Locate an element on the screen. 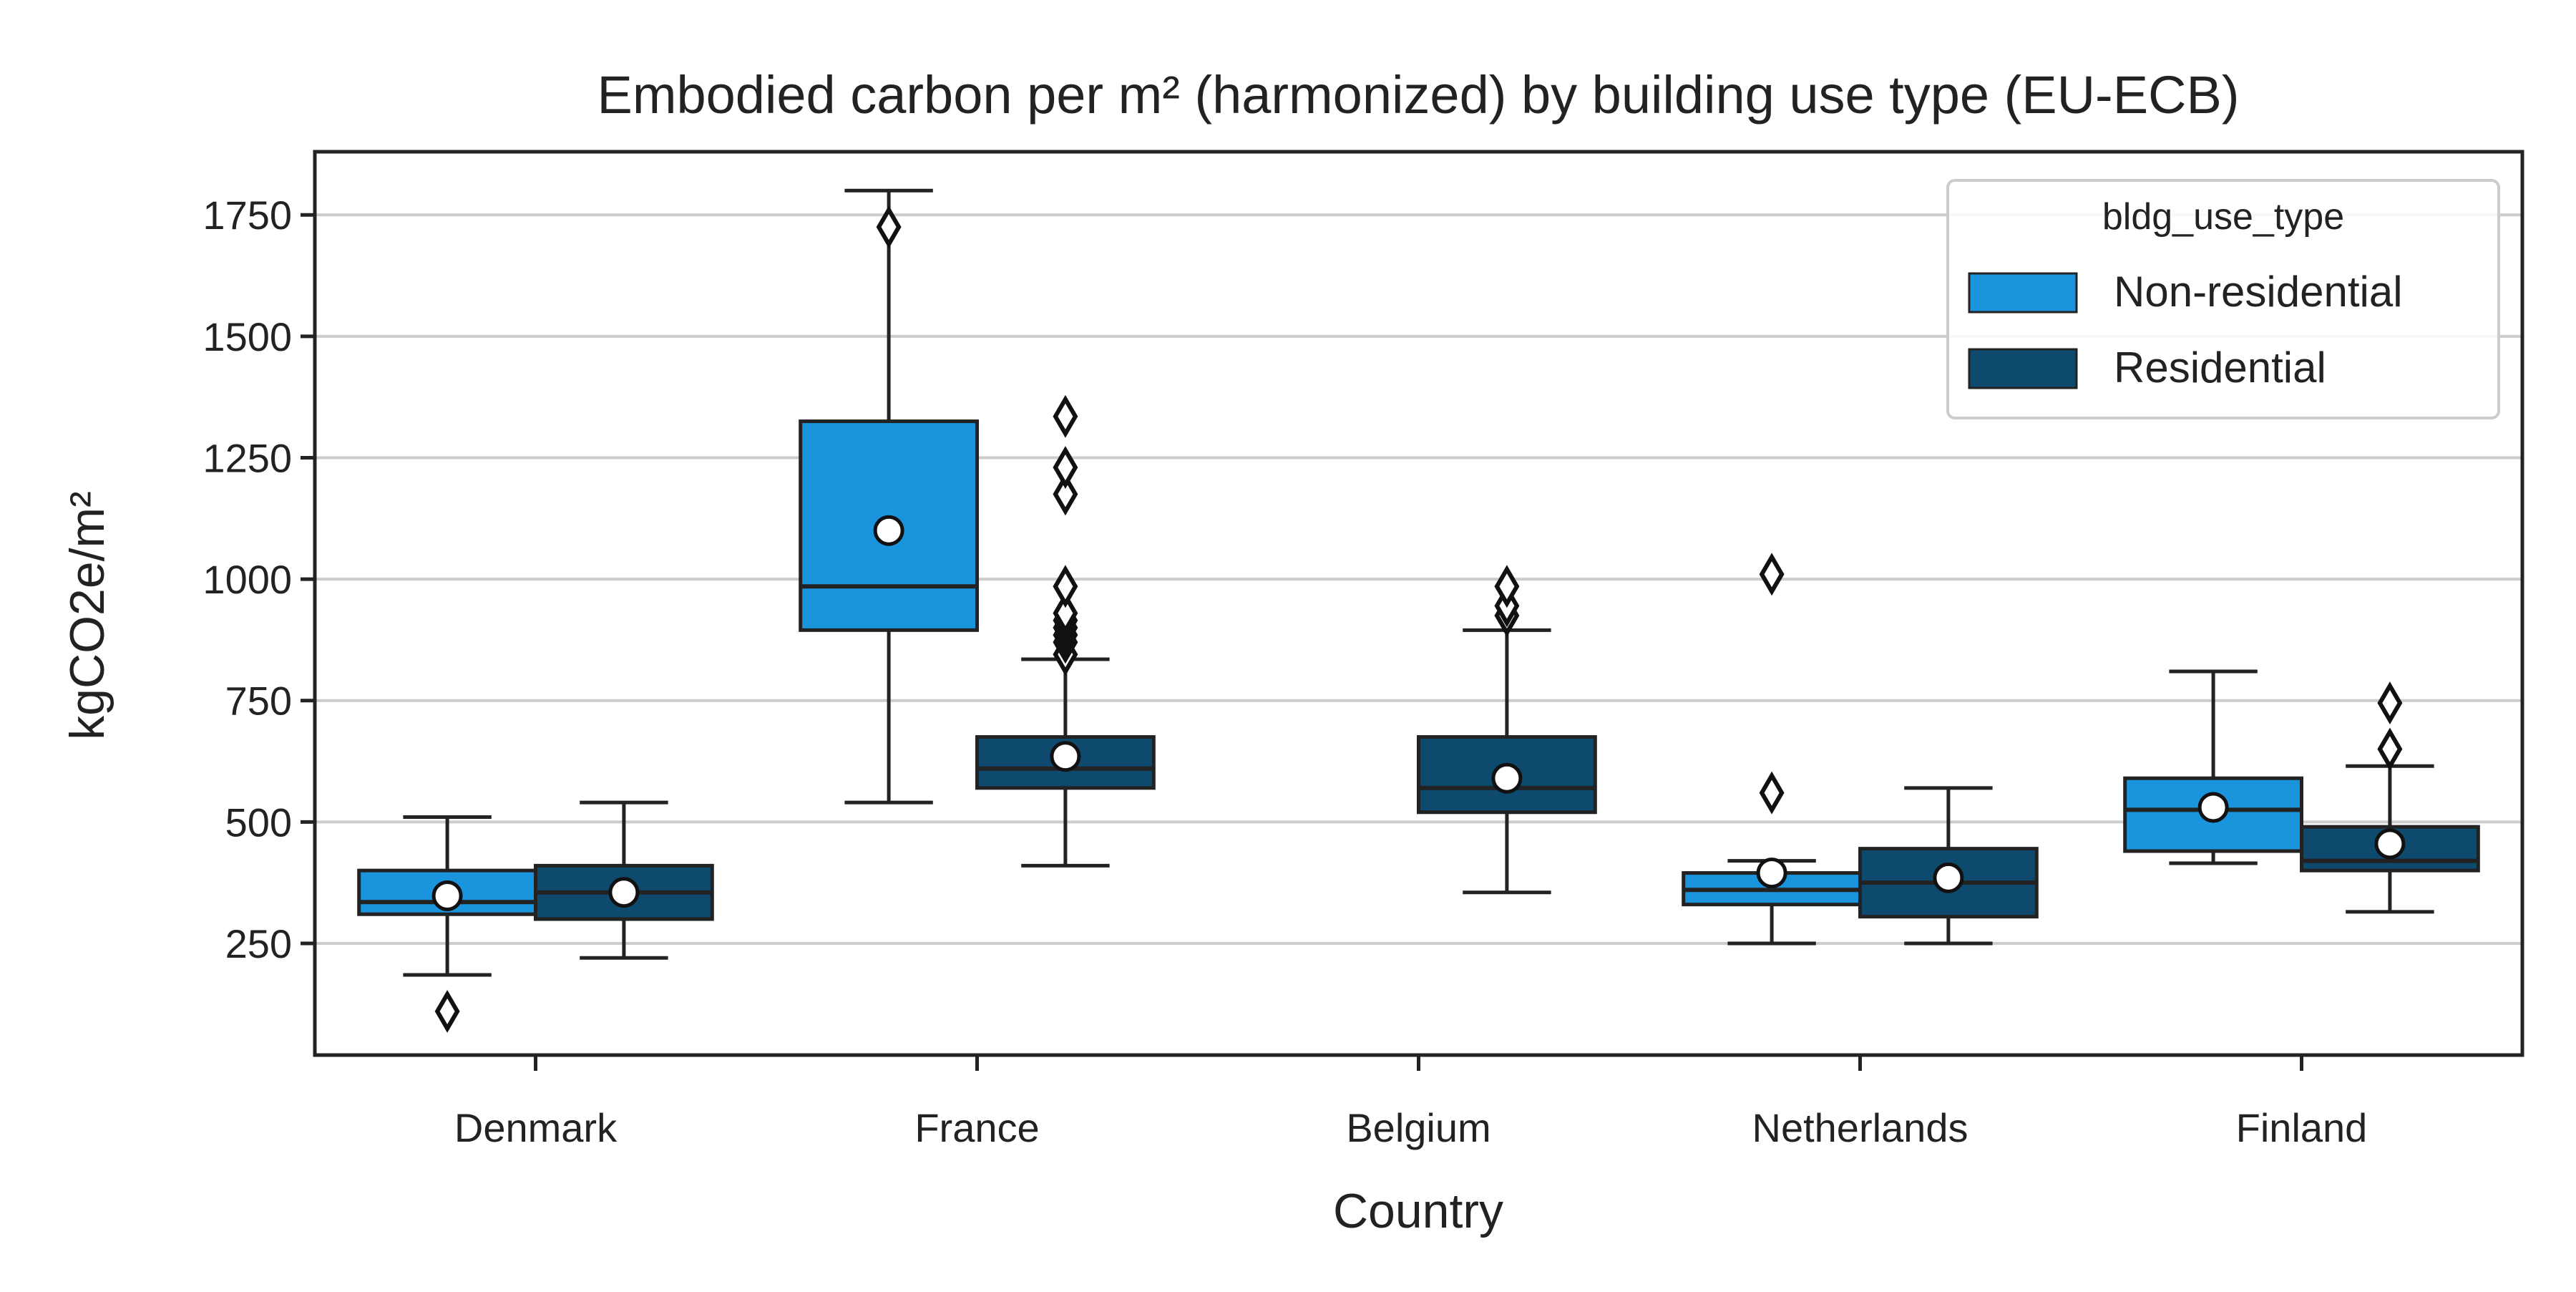  legend-label: Residential is located at coordinates (2220, 368).